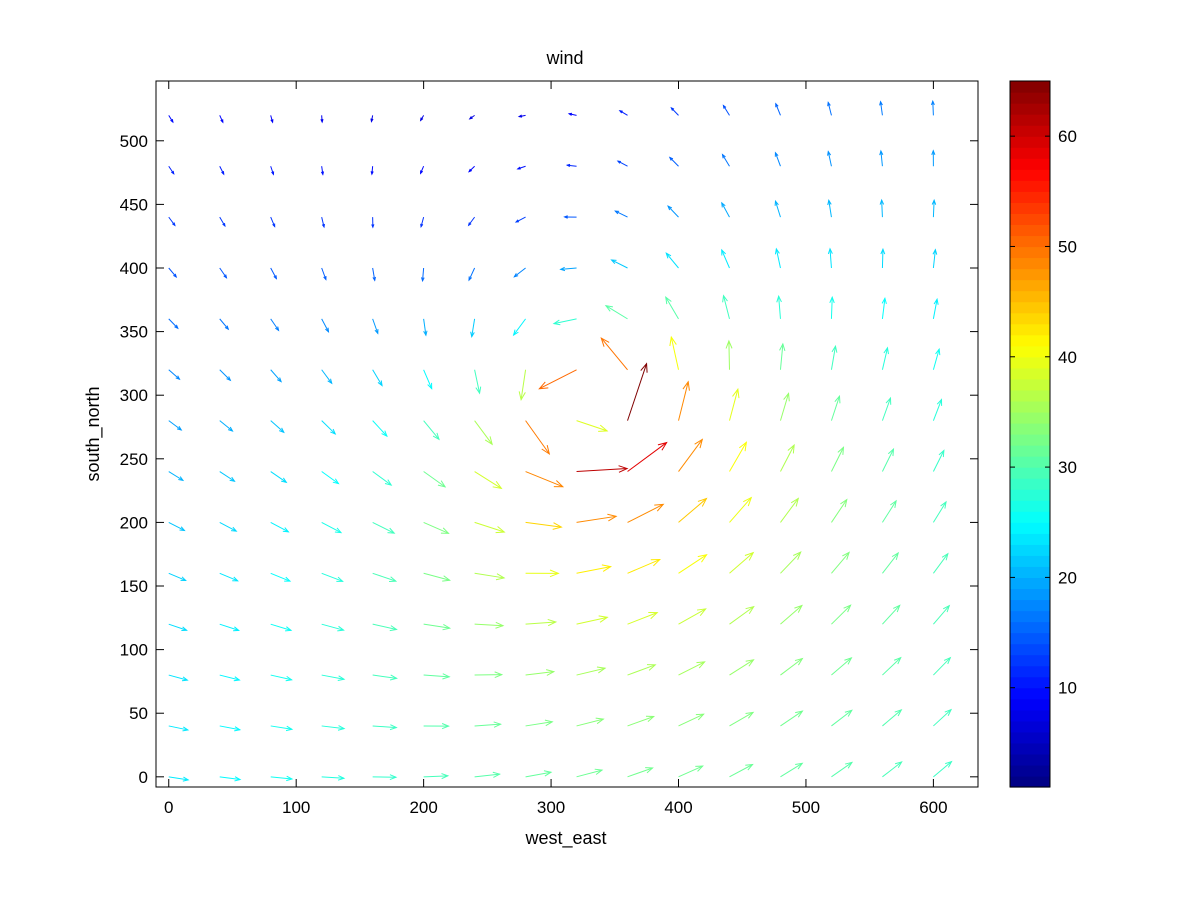 The width and height of the screenshot is (1200, 900). Describe the element at coordinates (134, 650) in the screenshot. I see `y-tick-label: 100` at that location.